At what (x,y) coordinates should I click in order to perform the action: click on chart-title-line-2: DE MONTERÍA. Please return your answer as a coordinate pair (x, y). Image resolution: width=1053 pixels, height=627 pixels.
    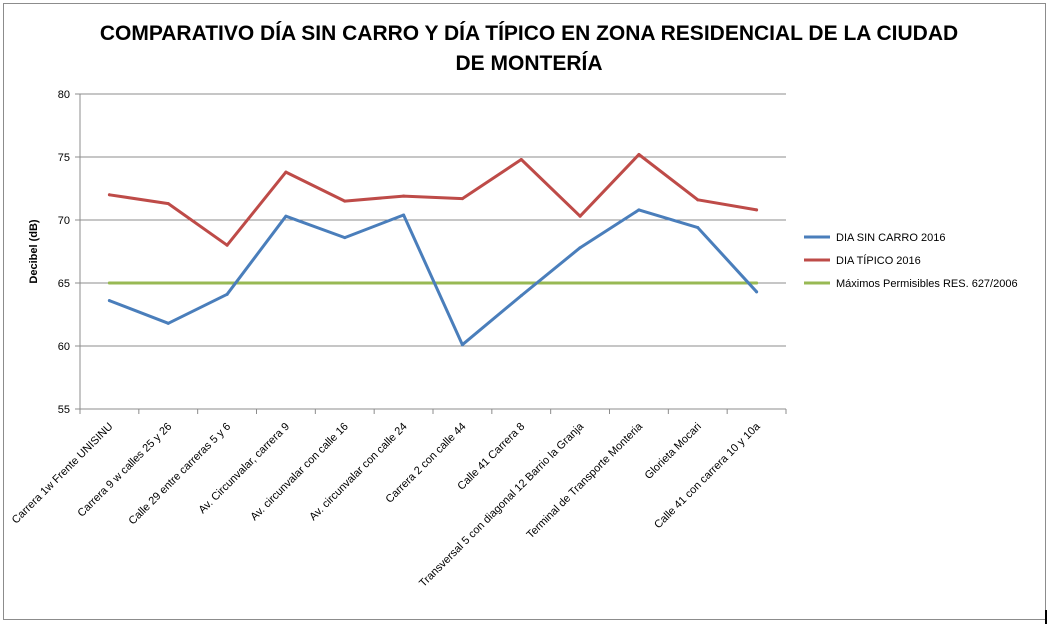
    Looking at the image, I should click on (529, 63).